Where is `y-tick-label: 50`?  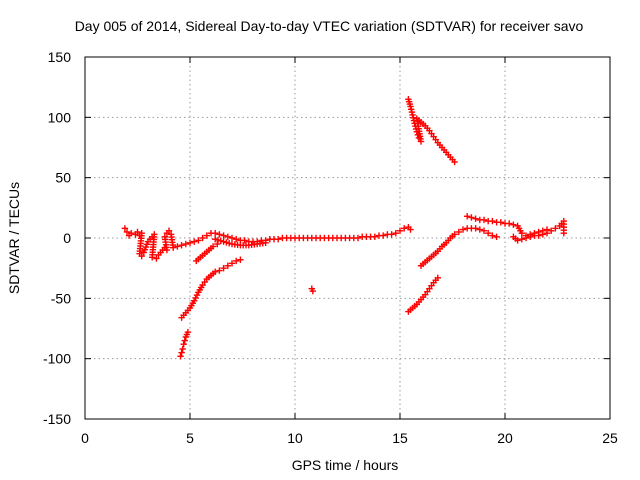 y-tick-label: 50 is located at coordinates (63, 178).